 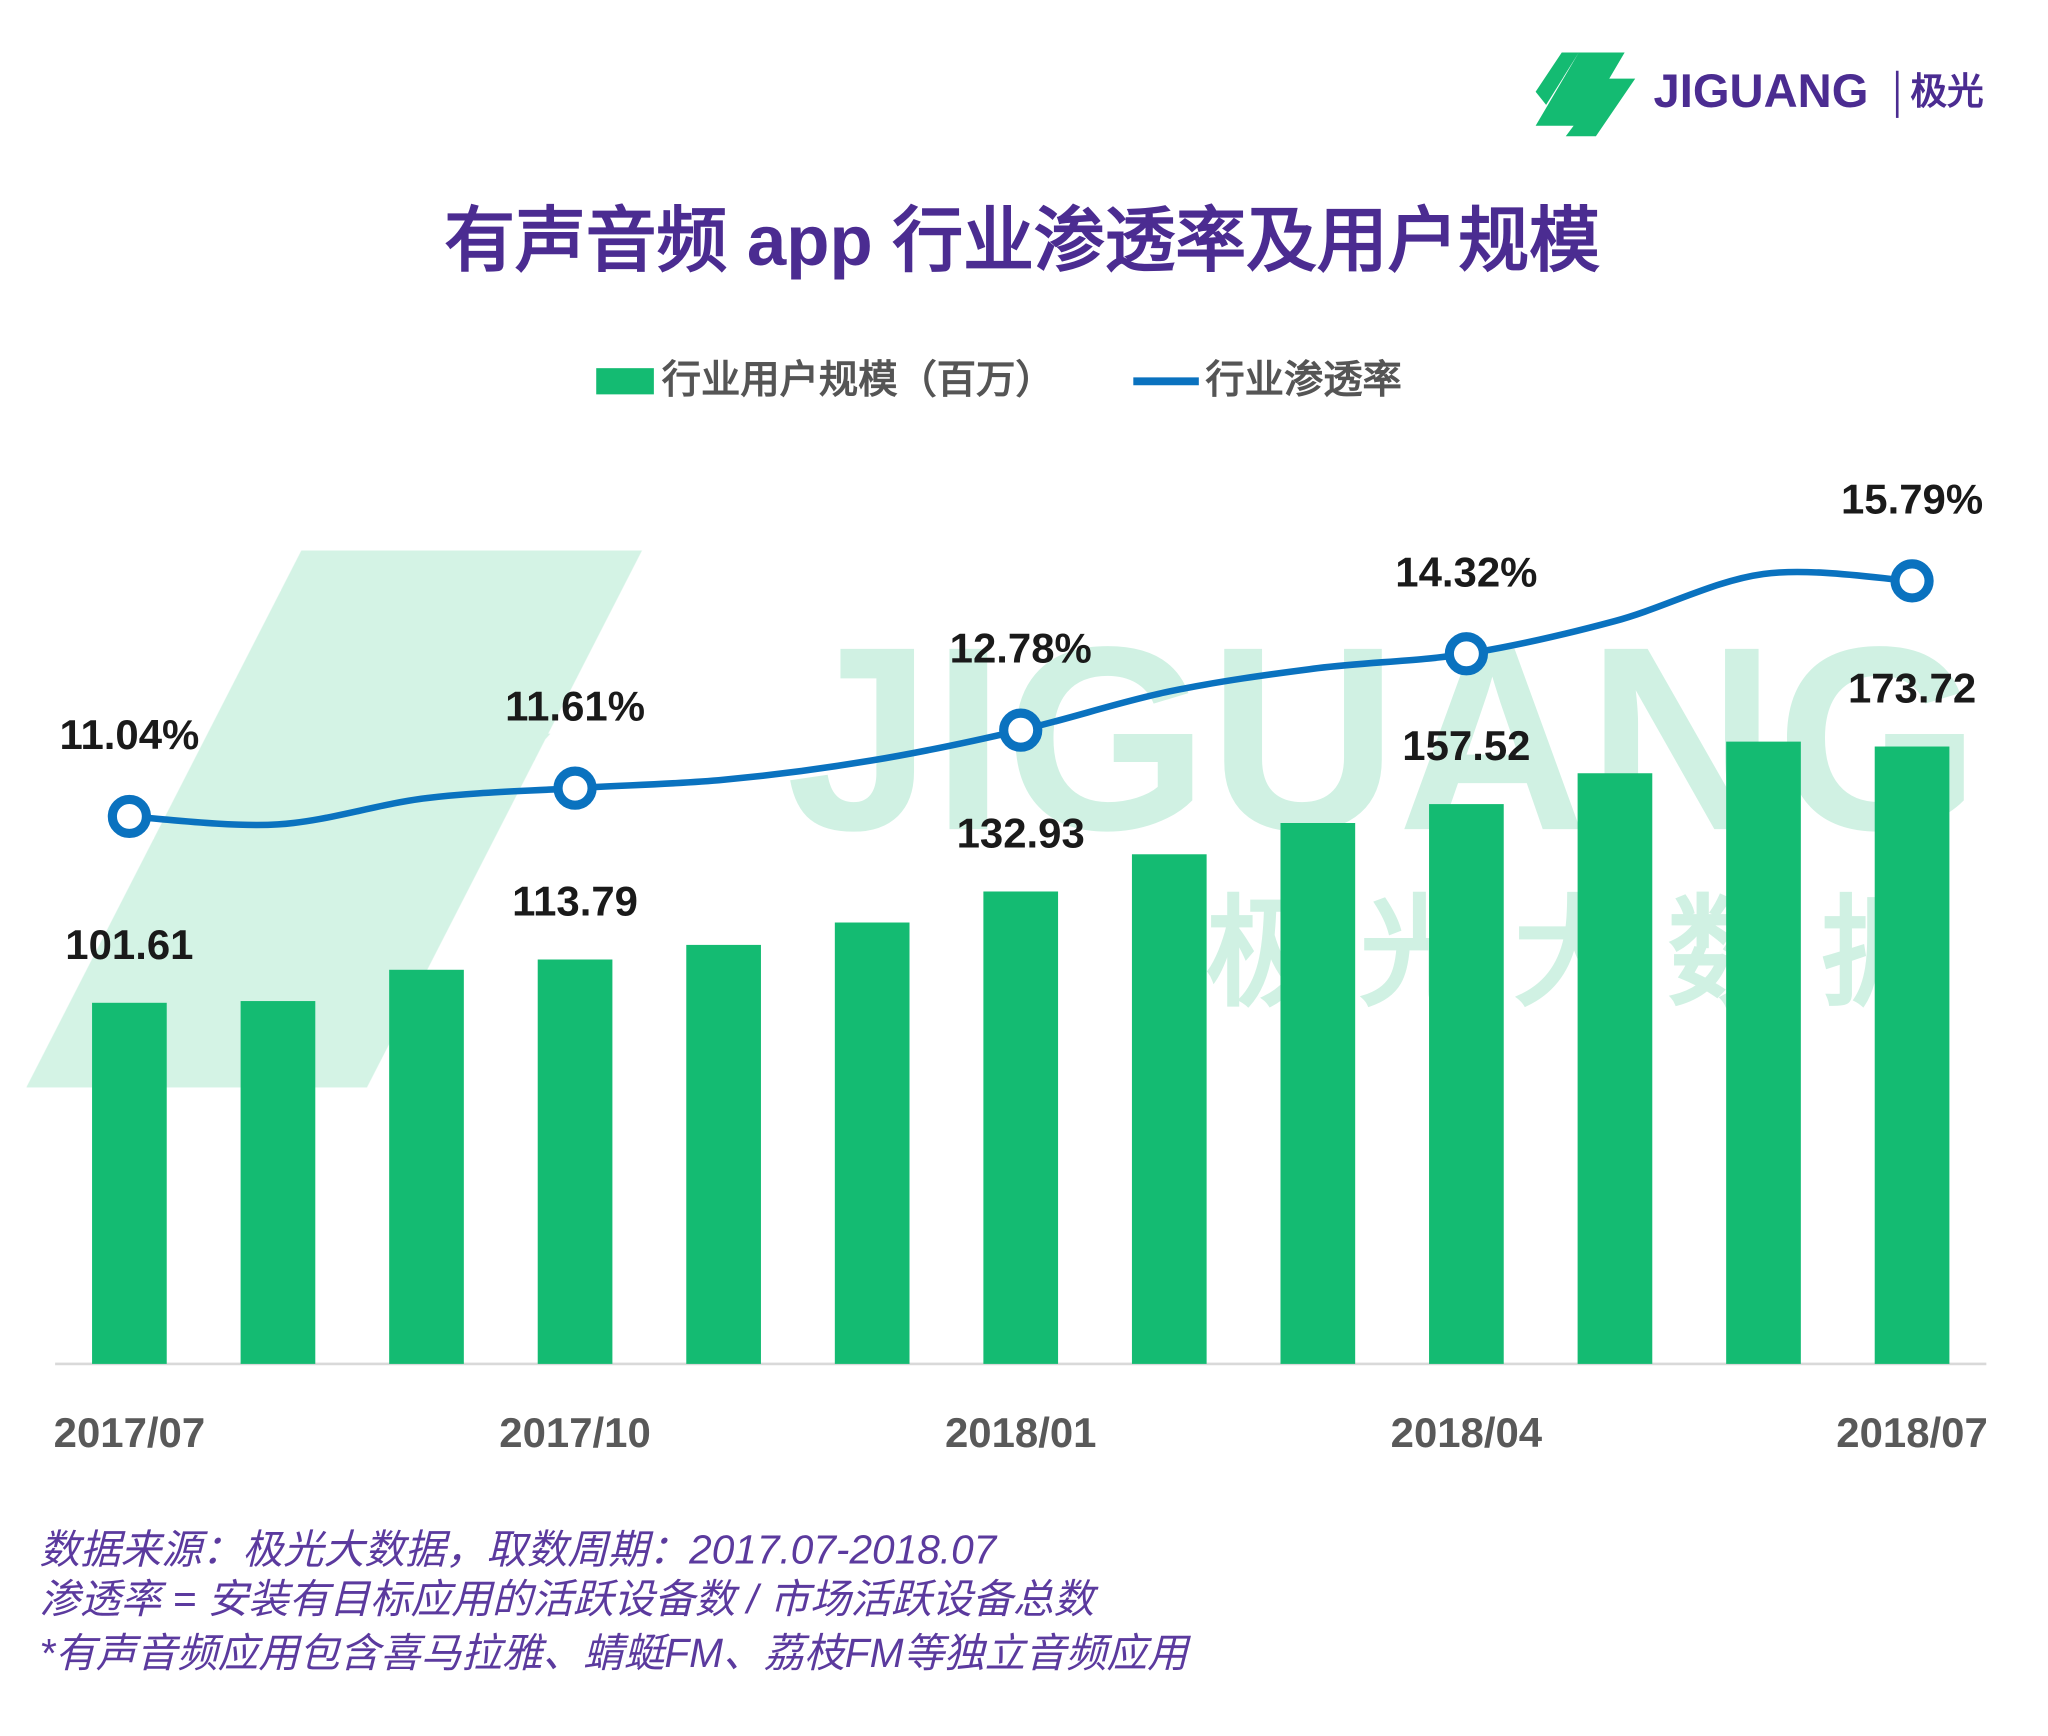 What do you see at coordinates (518, 1549) in the screenshot?
I see `footnote: 数据来源：极光大数据，取数周期：2017.07-2018.07` at bounding box center [518, 1549].